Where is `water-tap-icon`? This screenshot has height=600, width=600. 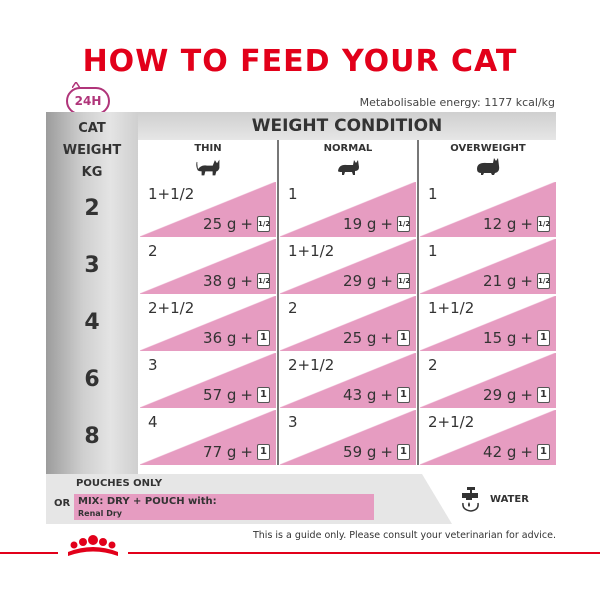 water-tap-icon is located at coordinates (470, 499).